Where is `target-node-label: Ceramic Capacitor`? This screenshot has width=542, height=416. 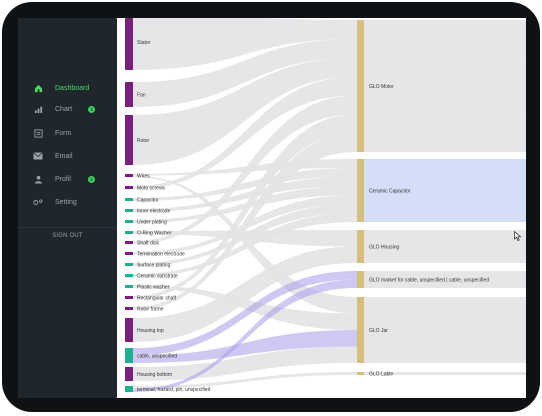 target-node-label: Ceramic Capacitor is located at coordinates (390, 191).